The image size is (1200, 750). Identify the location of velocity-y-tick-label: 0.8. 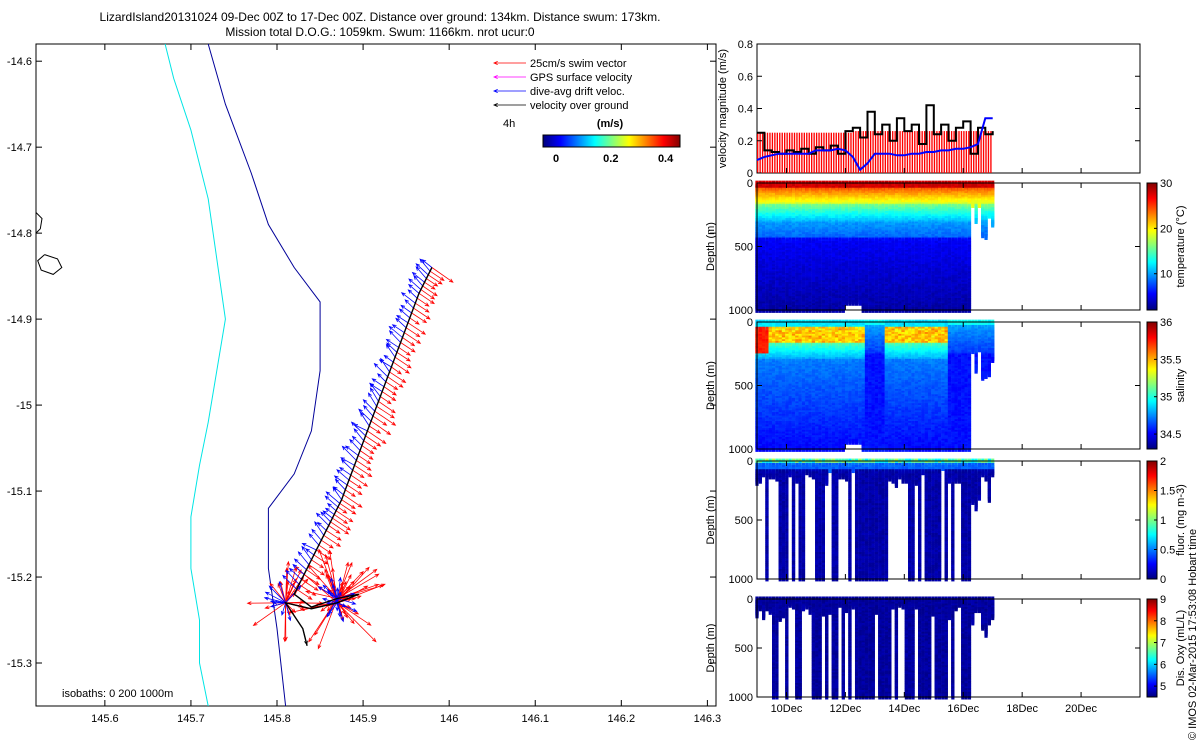
(745, 45).